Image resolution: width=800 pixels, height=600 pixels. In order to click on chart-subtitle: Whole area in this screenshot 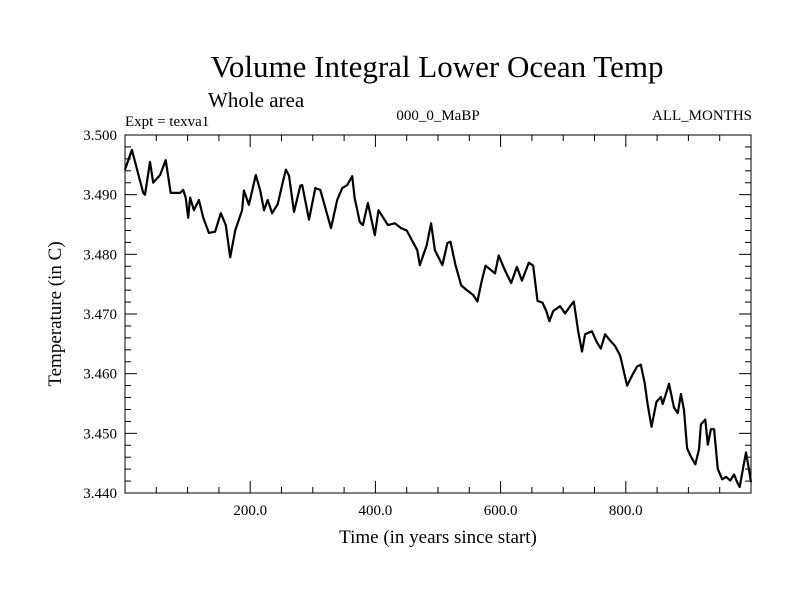, I will do `click(256, 100)`.